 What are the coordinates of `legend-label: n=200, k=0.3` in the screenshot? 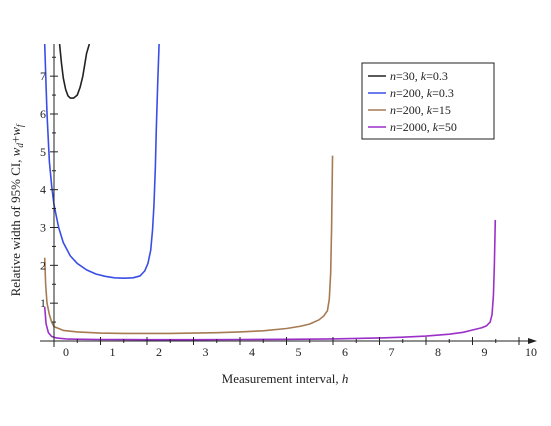 It's located at (422, 93).